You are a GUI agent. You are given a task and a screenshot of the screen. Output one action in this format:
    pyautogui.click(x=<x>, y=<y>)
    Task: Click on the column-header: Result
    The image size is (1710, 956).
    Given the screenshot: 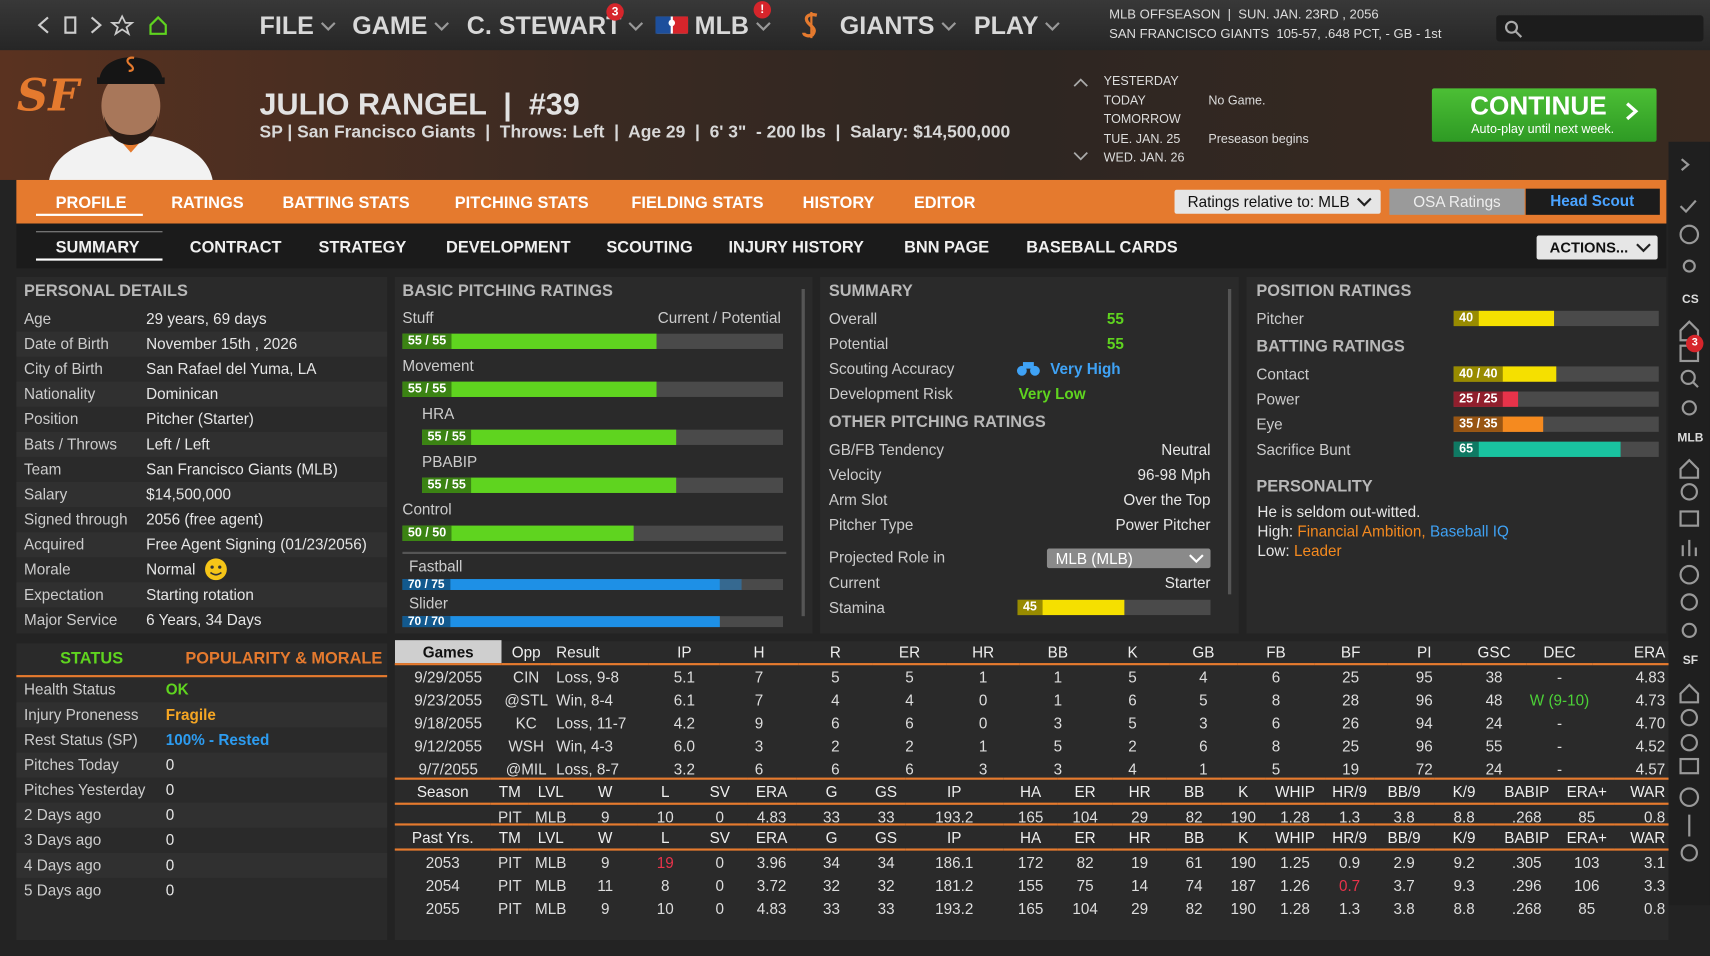 What is the action you would take?
    pyautogui.click(x=578, y=651)
    